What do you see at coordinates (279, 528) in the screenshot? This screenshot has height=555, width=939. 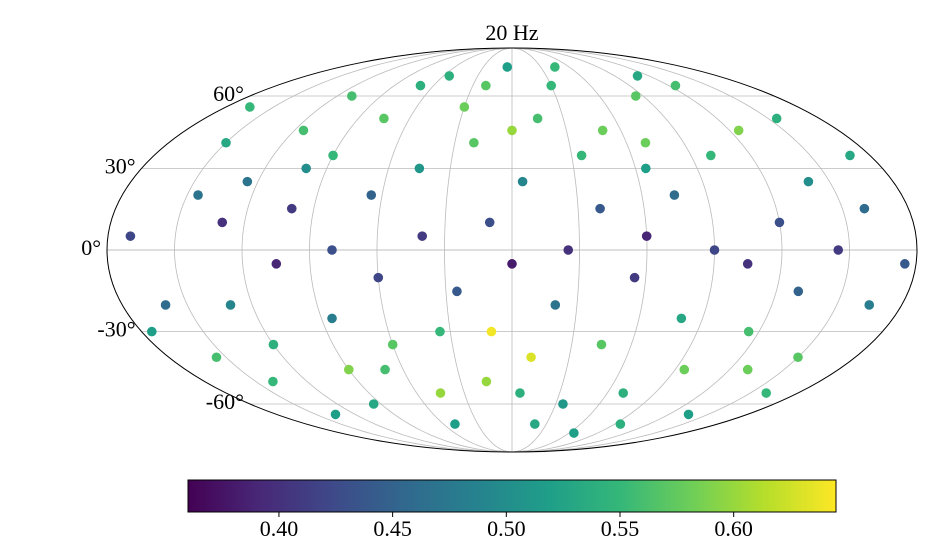 I see `colorbar-tick-label: 0.40` at bounding box center [279, 528].